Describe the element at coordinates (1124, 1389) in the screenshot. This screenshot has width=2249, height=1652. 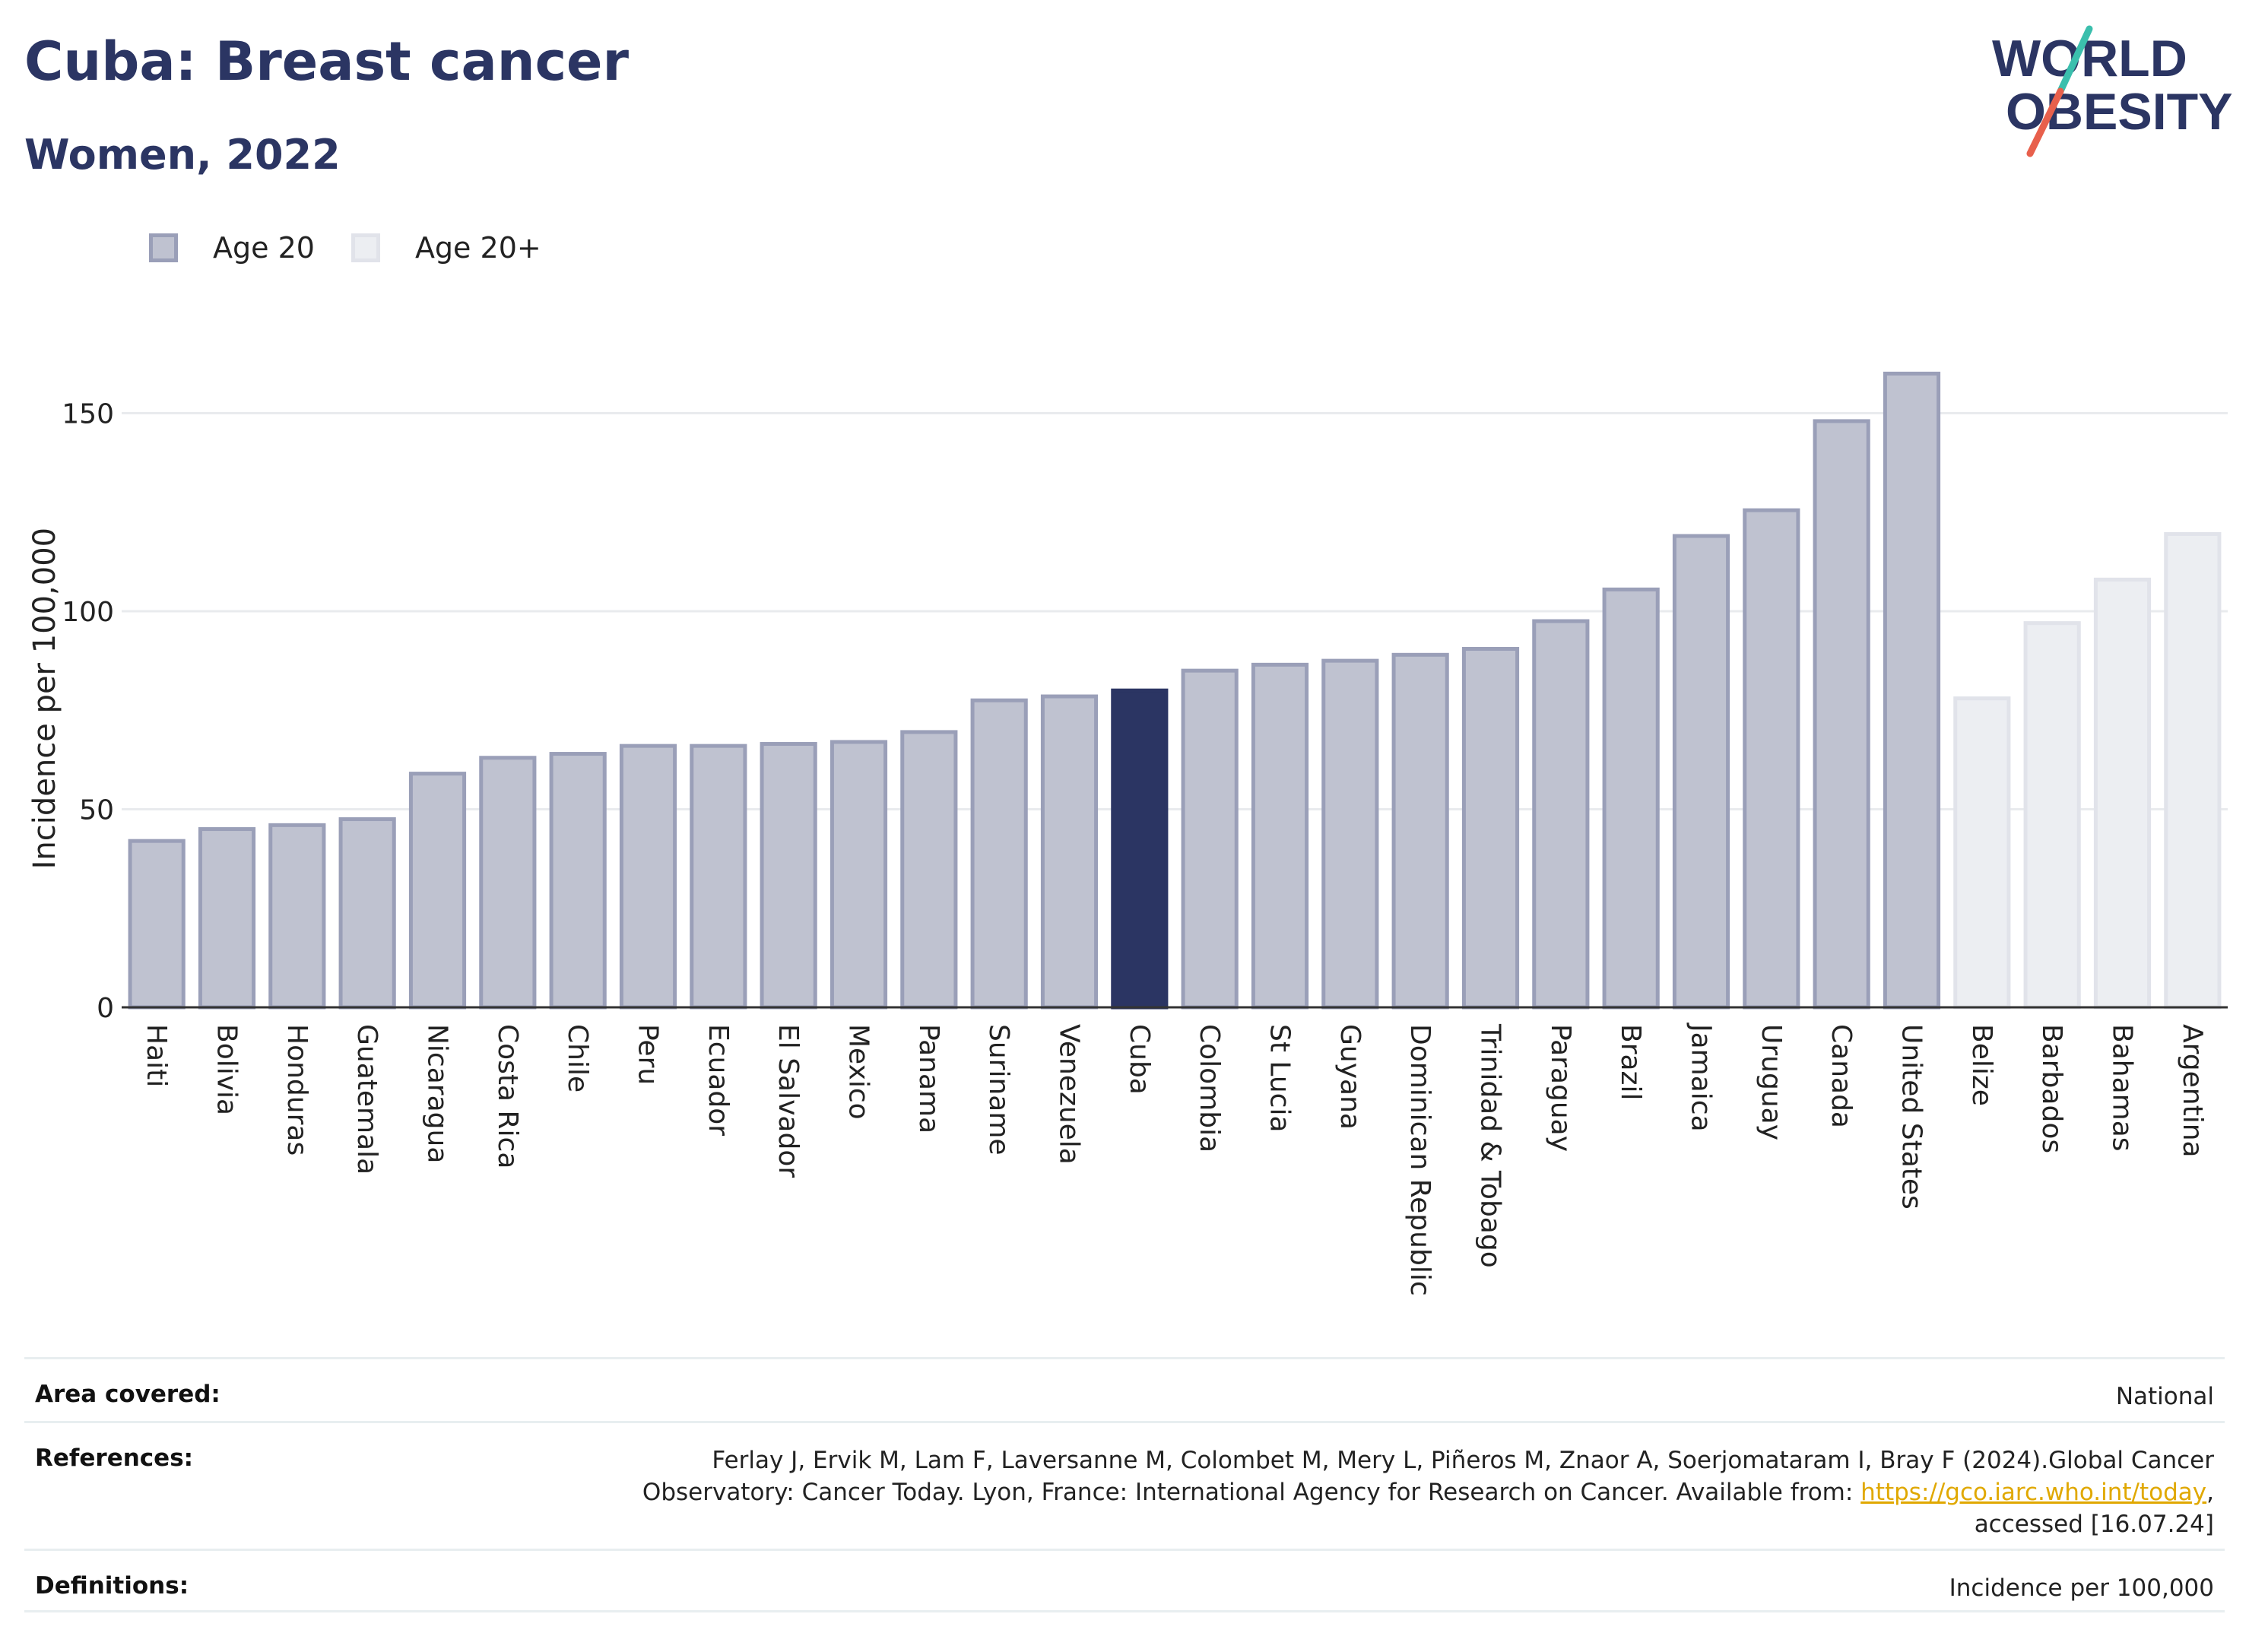
I see `info-row-area: Area covered: National` at that location.